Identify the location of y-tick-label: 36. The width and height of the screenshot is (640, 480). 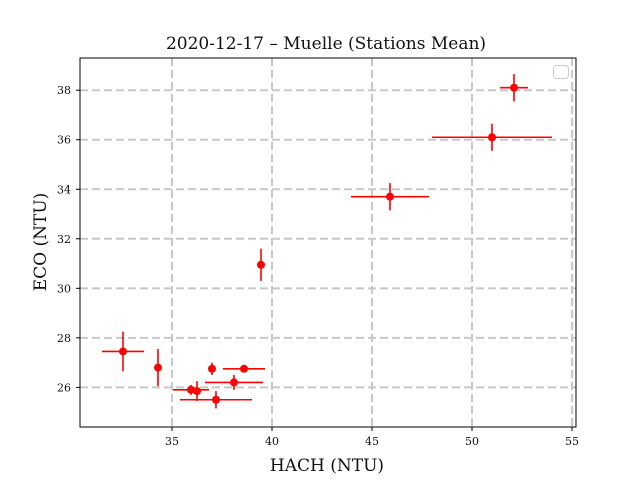
(64, 140).